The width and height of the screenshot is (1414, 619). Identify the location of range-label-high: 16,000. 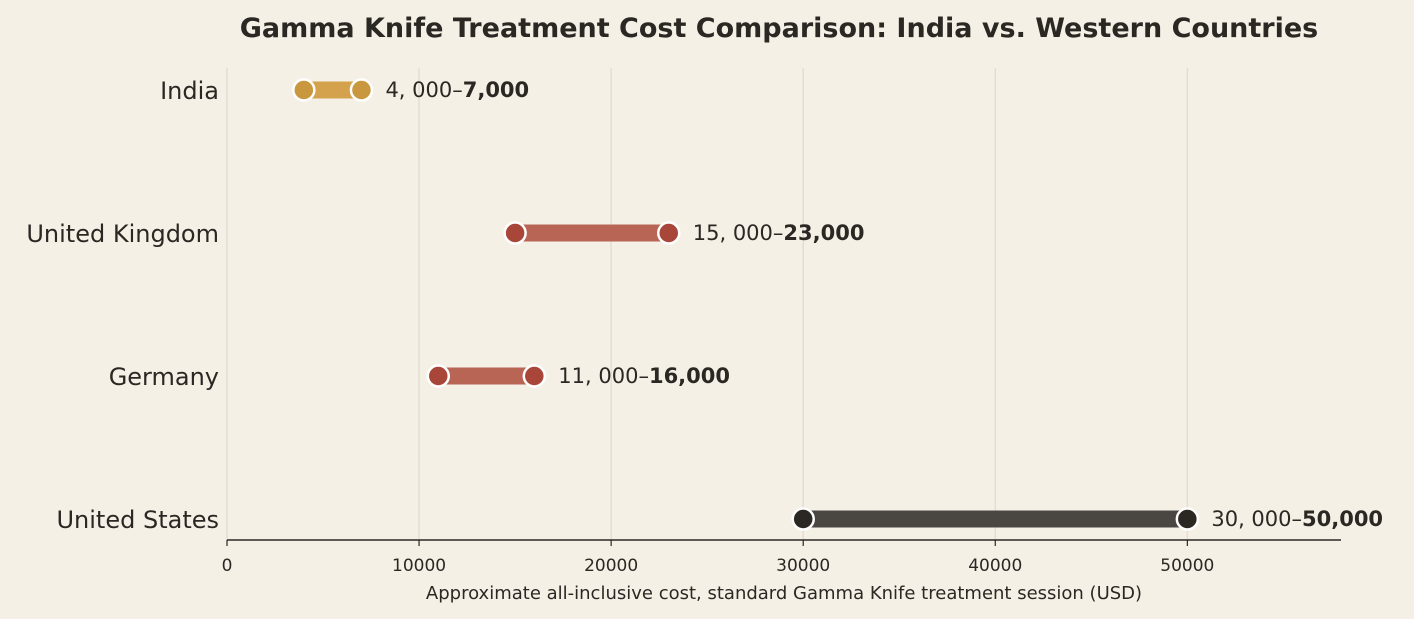
(689, 376).